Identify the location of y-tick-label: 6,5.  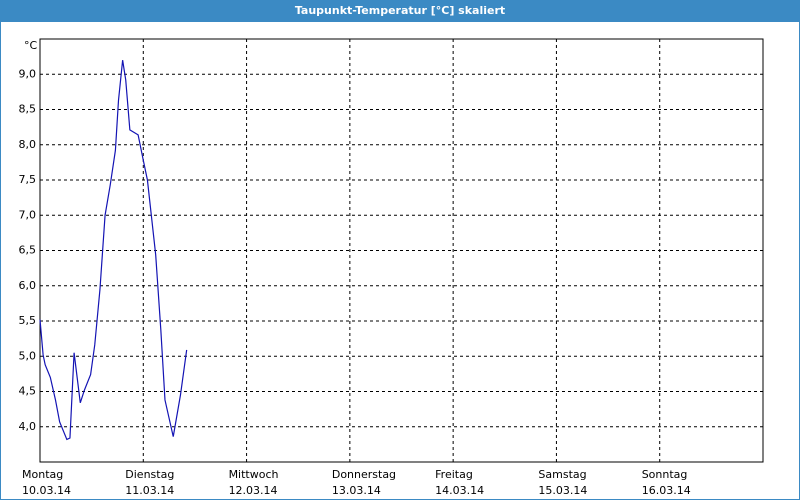
(28, 250).